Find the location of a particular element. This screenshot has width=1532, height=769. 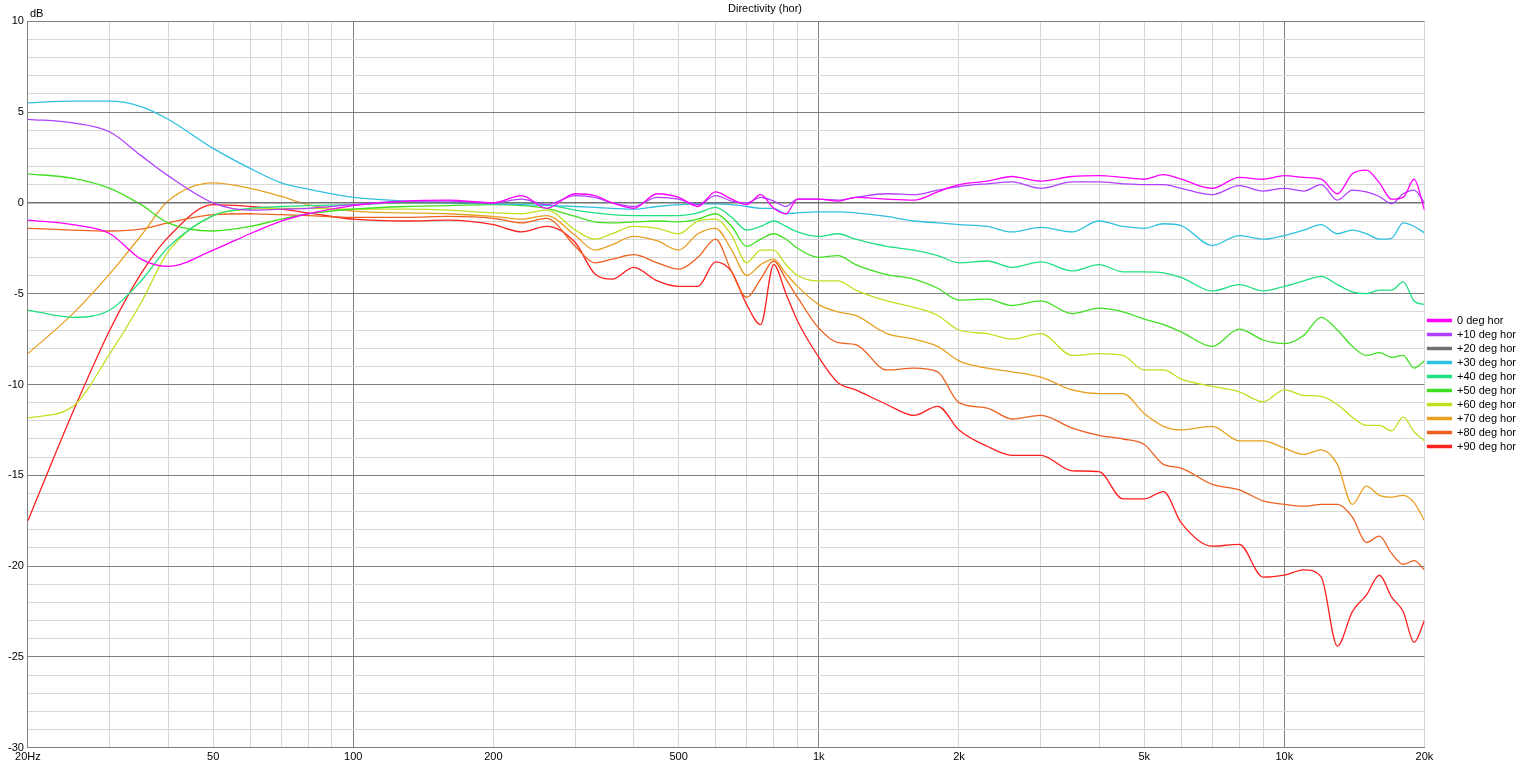

x-tick-label: 50 is located at coordinates (213, 756).